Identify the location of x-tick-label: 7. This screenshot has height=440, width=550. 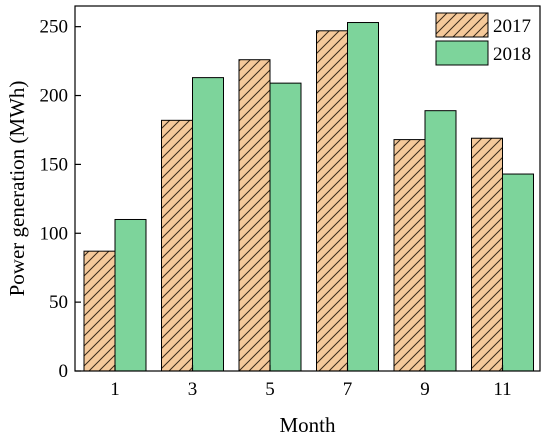
(348, 389).